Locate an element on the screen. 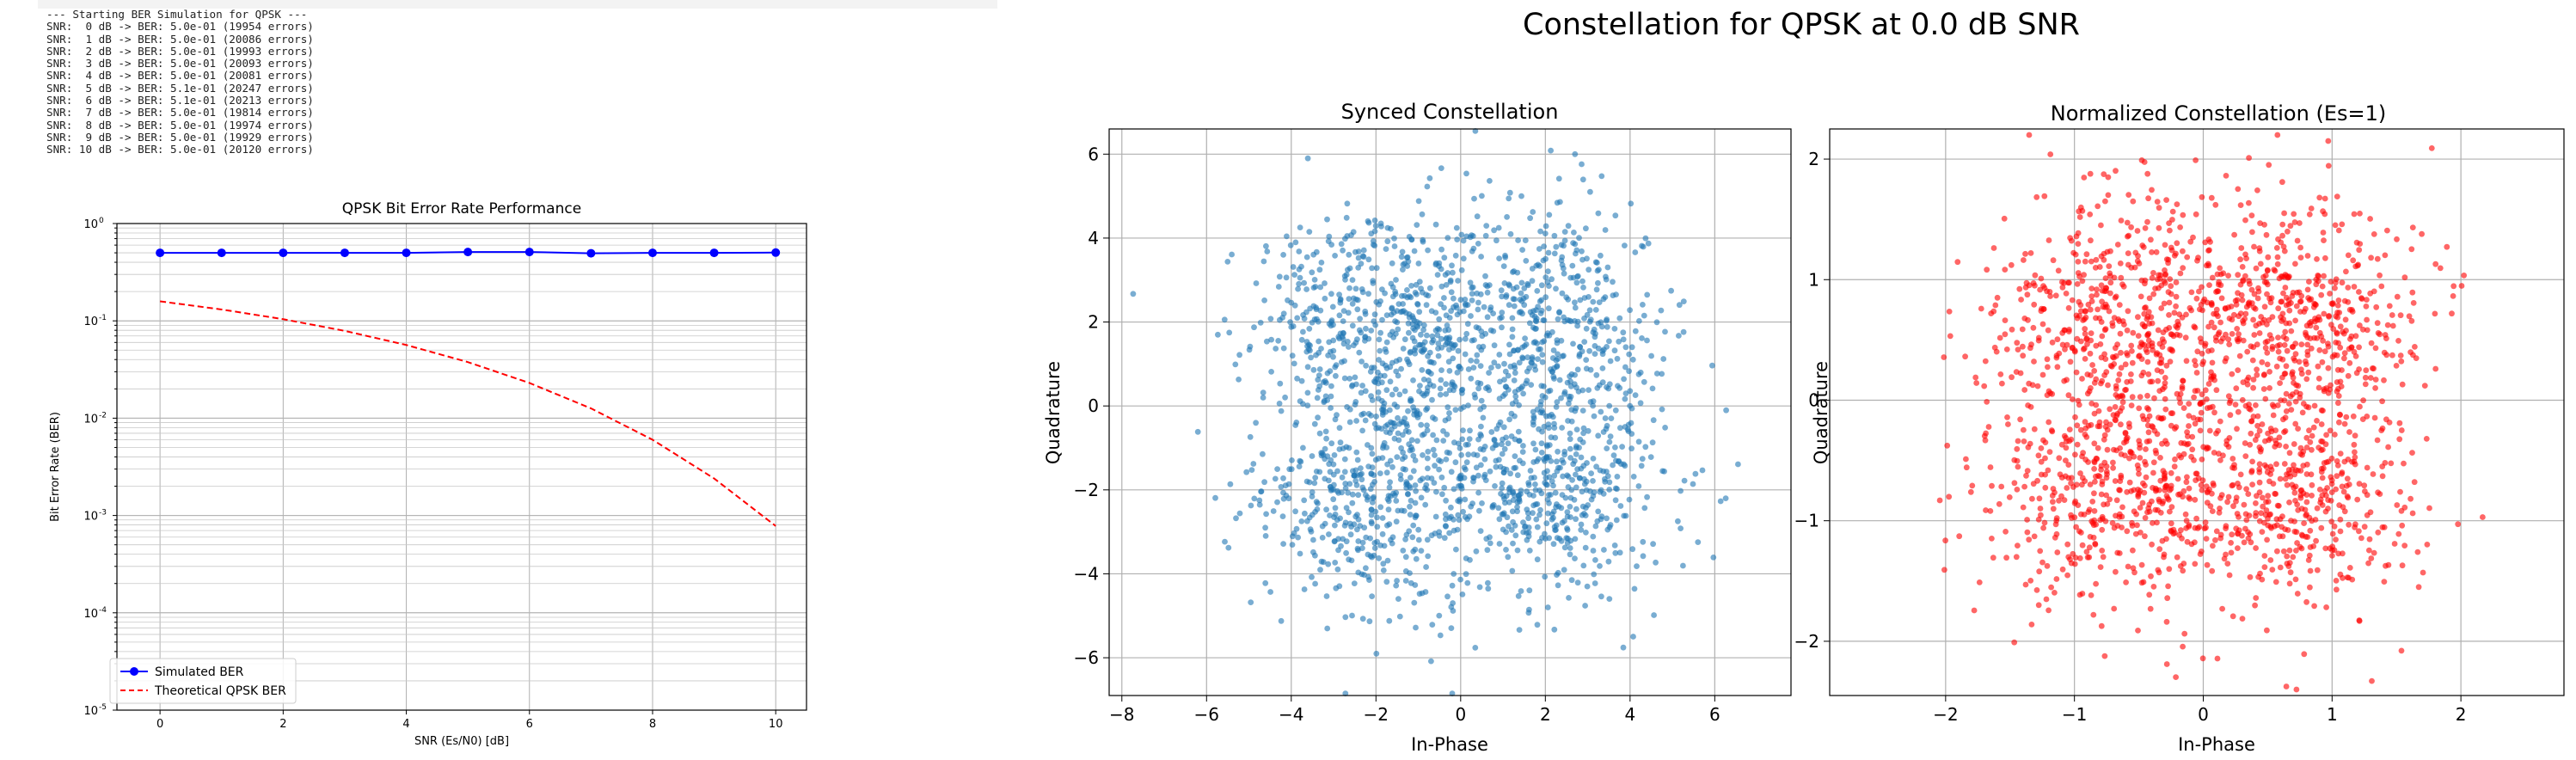  y-tick-label: −4 is located at coordinates (1086, 573).